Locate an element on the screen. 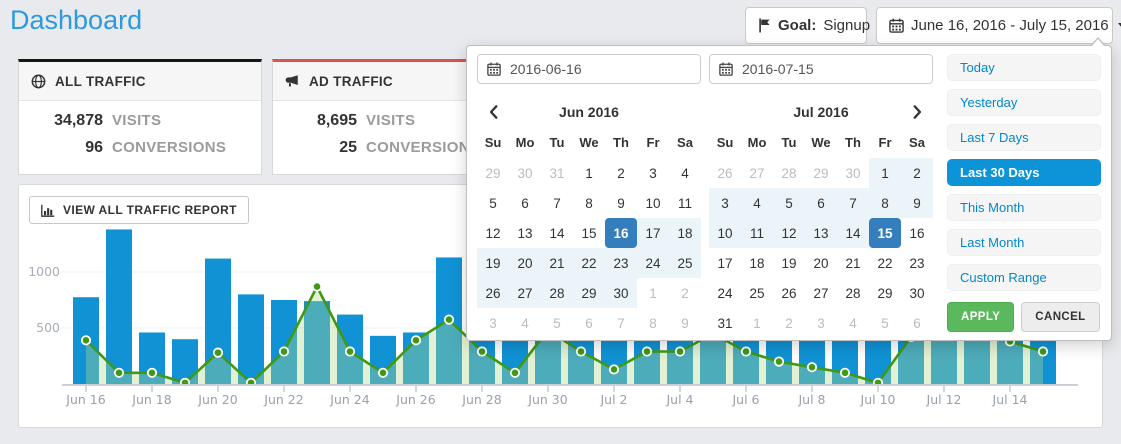 This screenshot has height=444, width=1121. start-date-field is located at coordinates (589, 69).